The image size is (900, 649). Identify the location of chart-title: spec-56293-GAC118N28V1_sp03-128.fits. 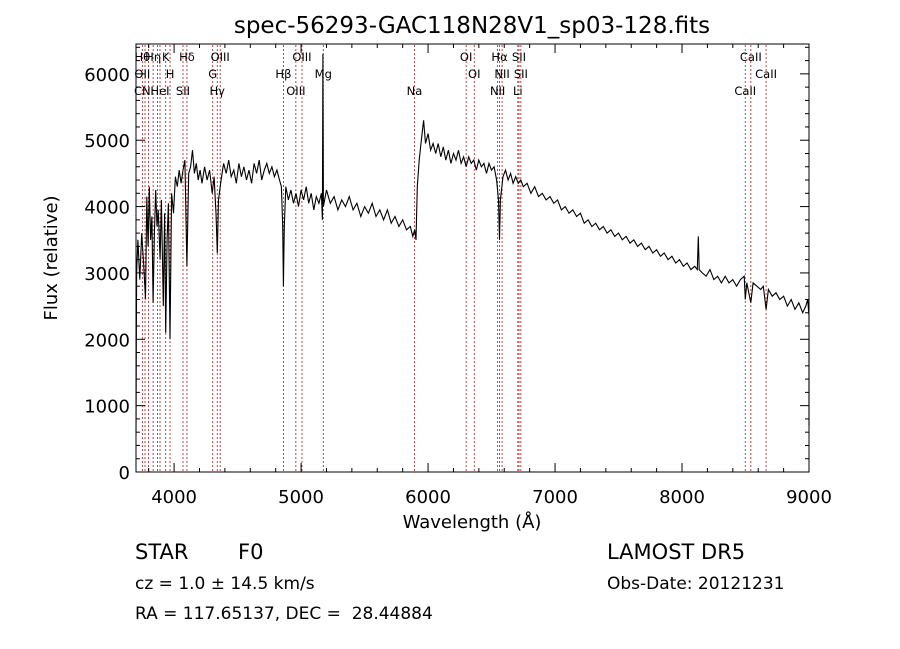
(472, 26).